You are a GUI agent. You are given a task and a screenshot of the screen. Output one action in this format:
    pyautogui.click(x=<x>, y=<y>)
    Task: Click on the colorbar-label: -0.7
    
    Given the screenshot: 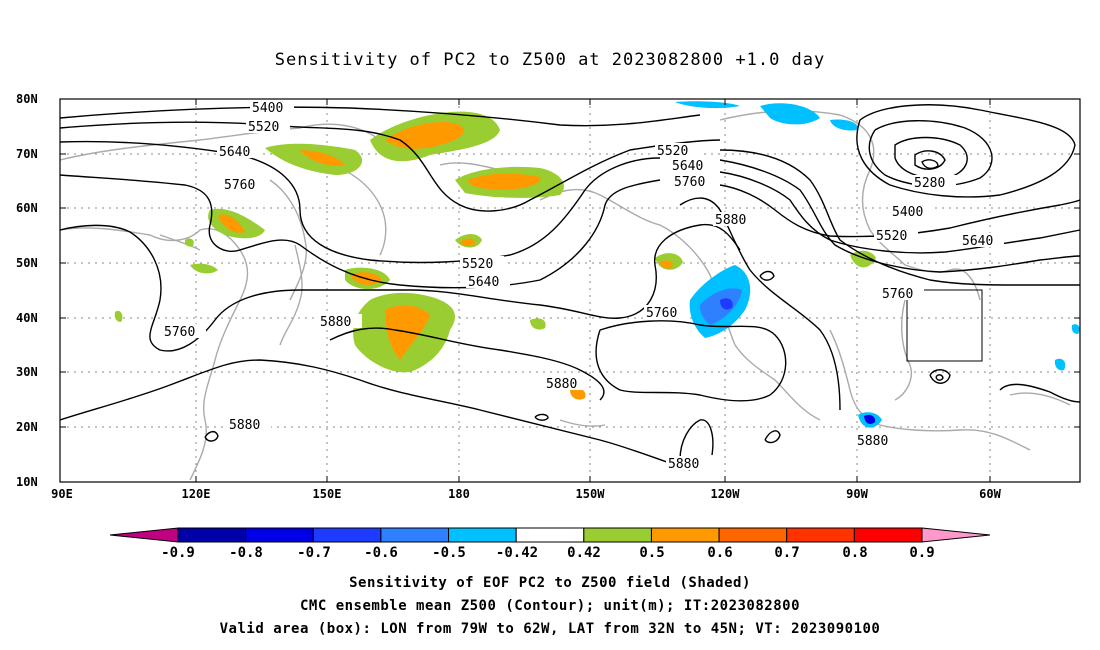 What is the action you would take?
    pyautogui.click(x=314, y=553)
    